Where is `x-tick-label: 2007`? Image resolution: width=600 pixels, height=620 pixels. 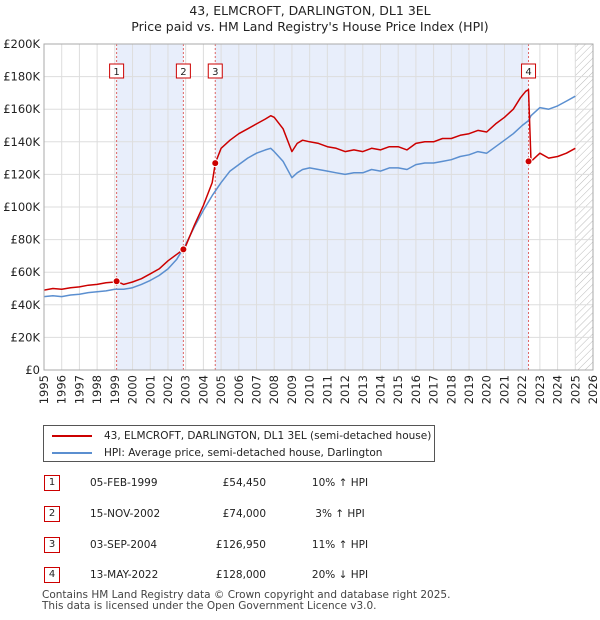 x-tick-label: 2007 is located at coordinates (257, 389).